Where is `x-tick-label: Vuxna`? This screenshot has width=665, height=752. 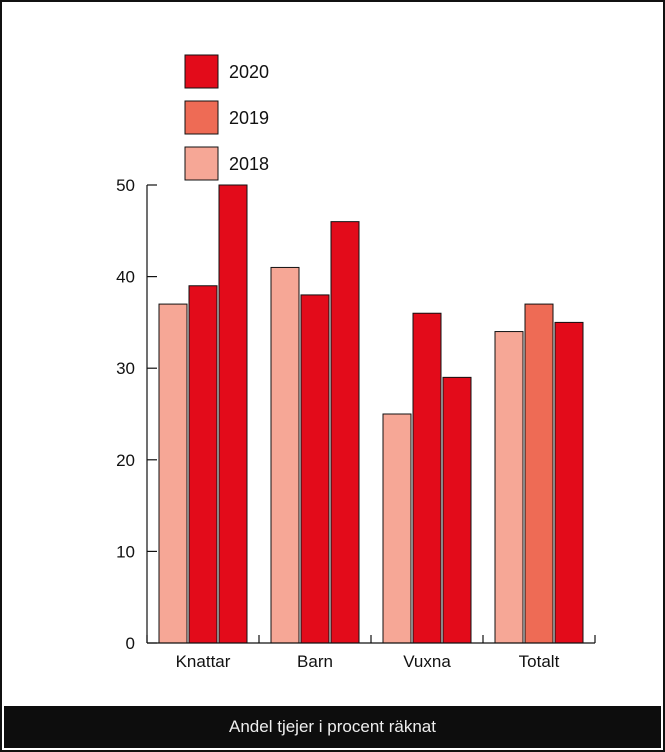
x-tick-label: Vuxna is located at coordinates (427, 661).